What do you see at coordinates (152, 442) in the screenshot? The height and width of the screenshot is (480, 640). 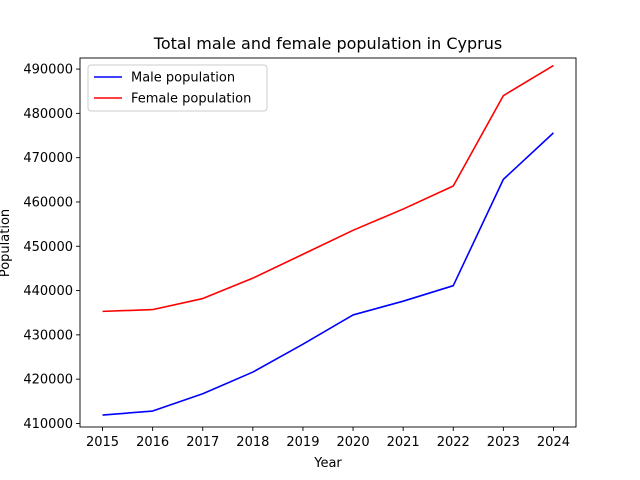 I see `x-tick-label: 2016` at bounding box center [152, 442].